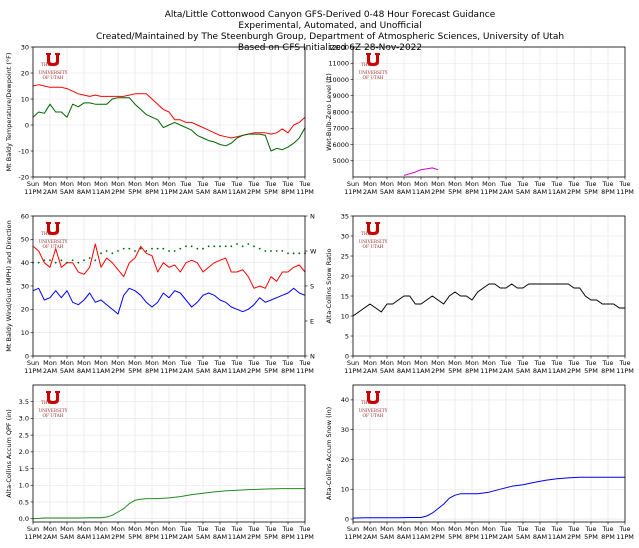  Describe the element at coordinates (169, 111) in the screenshot. I see `series-line-temperature` at that location.